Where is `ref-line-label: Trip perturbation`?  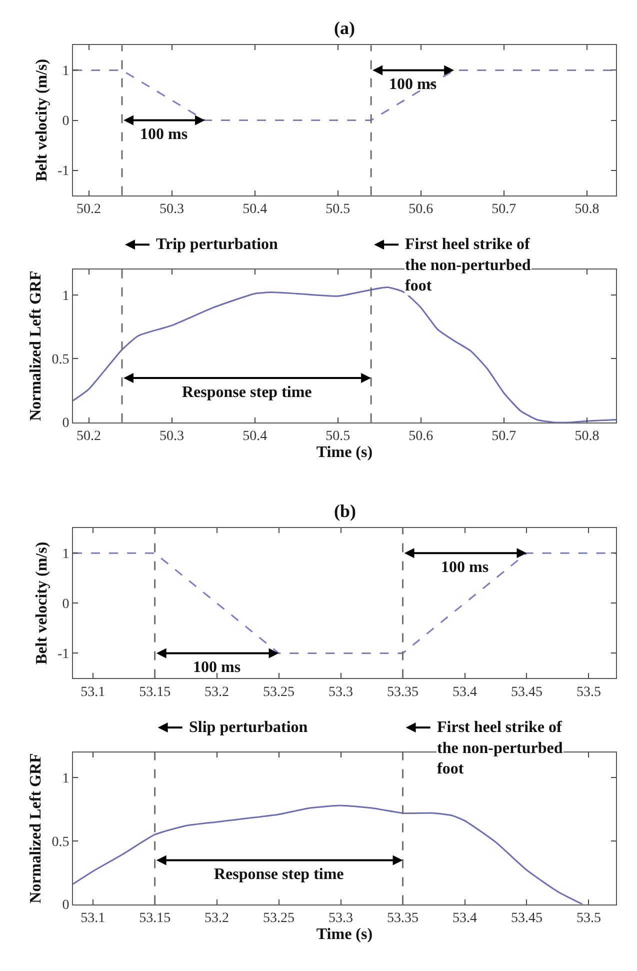
ref-line-label: Trip perturbation is located at coordinates (217, 244).